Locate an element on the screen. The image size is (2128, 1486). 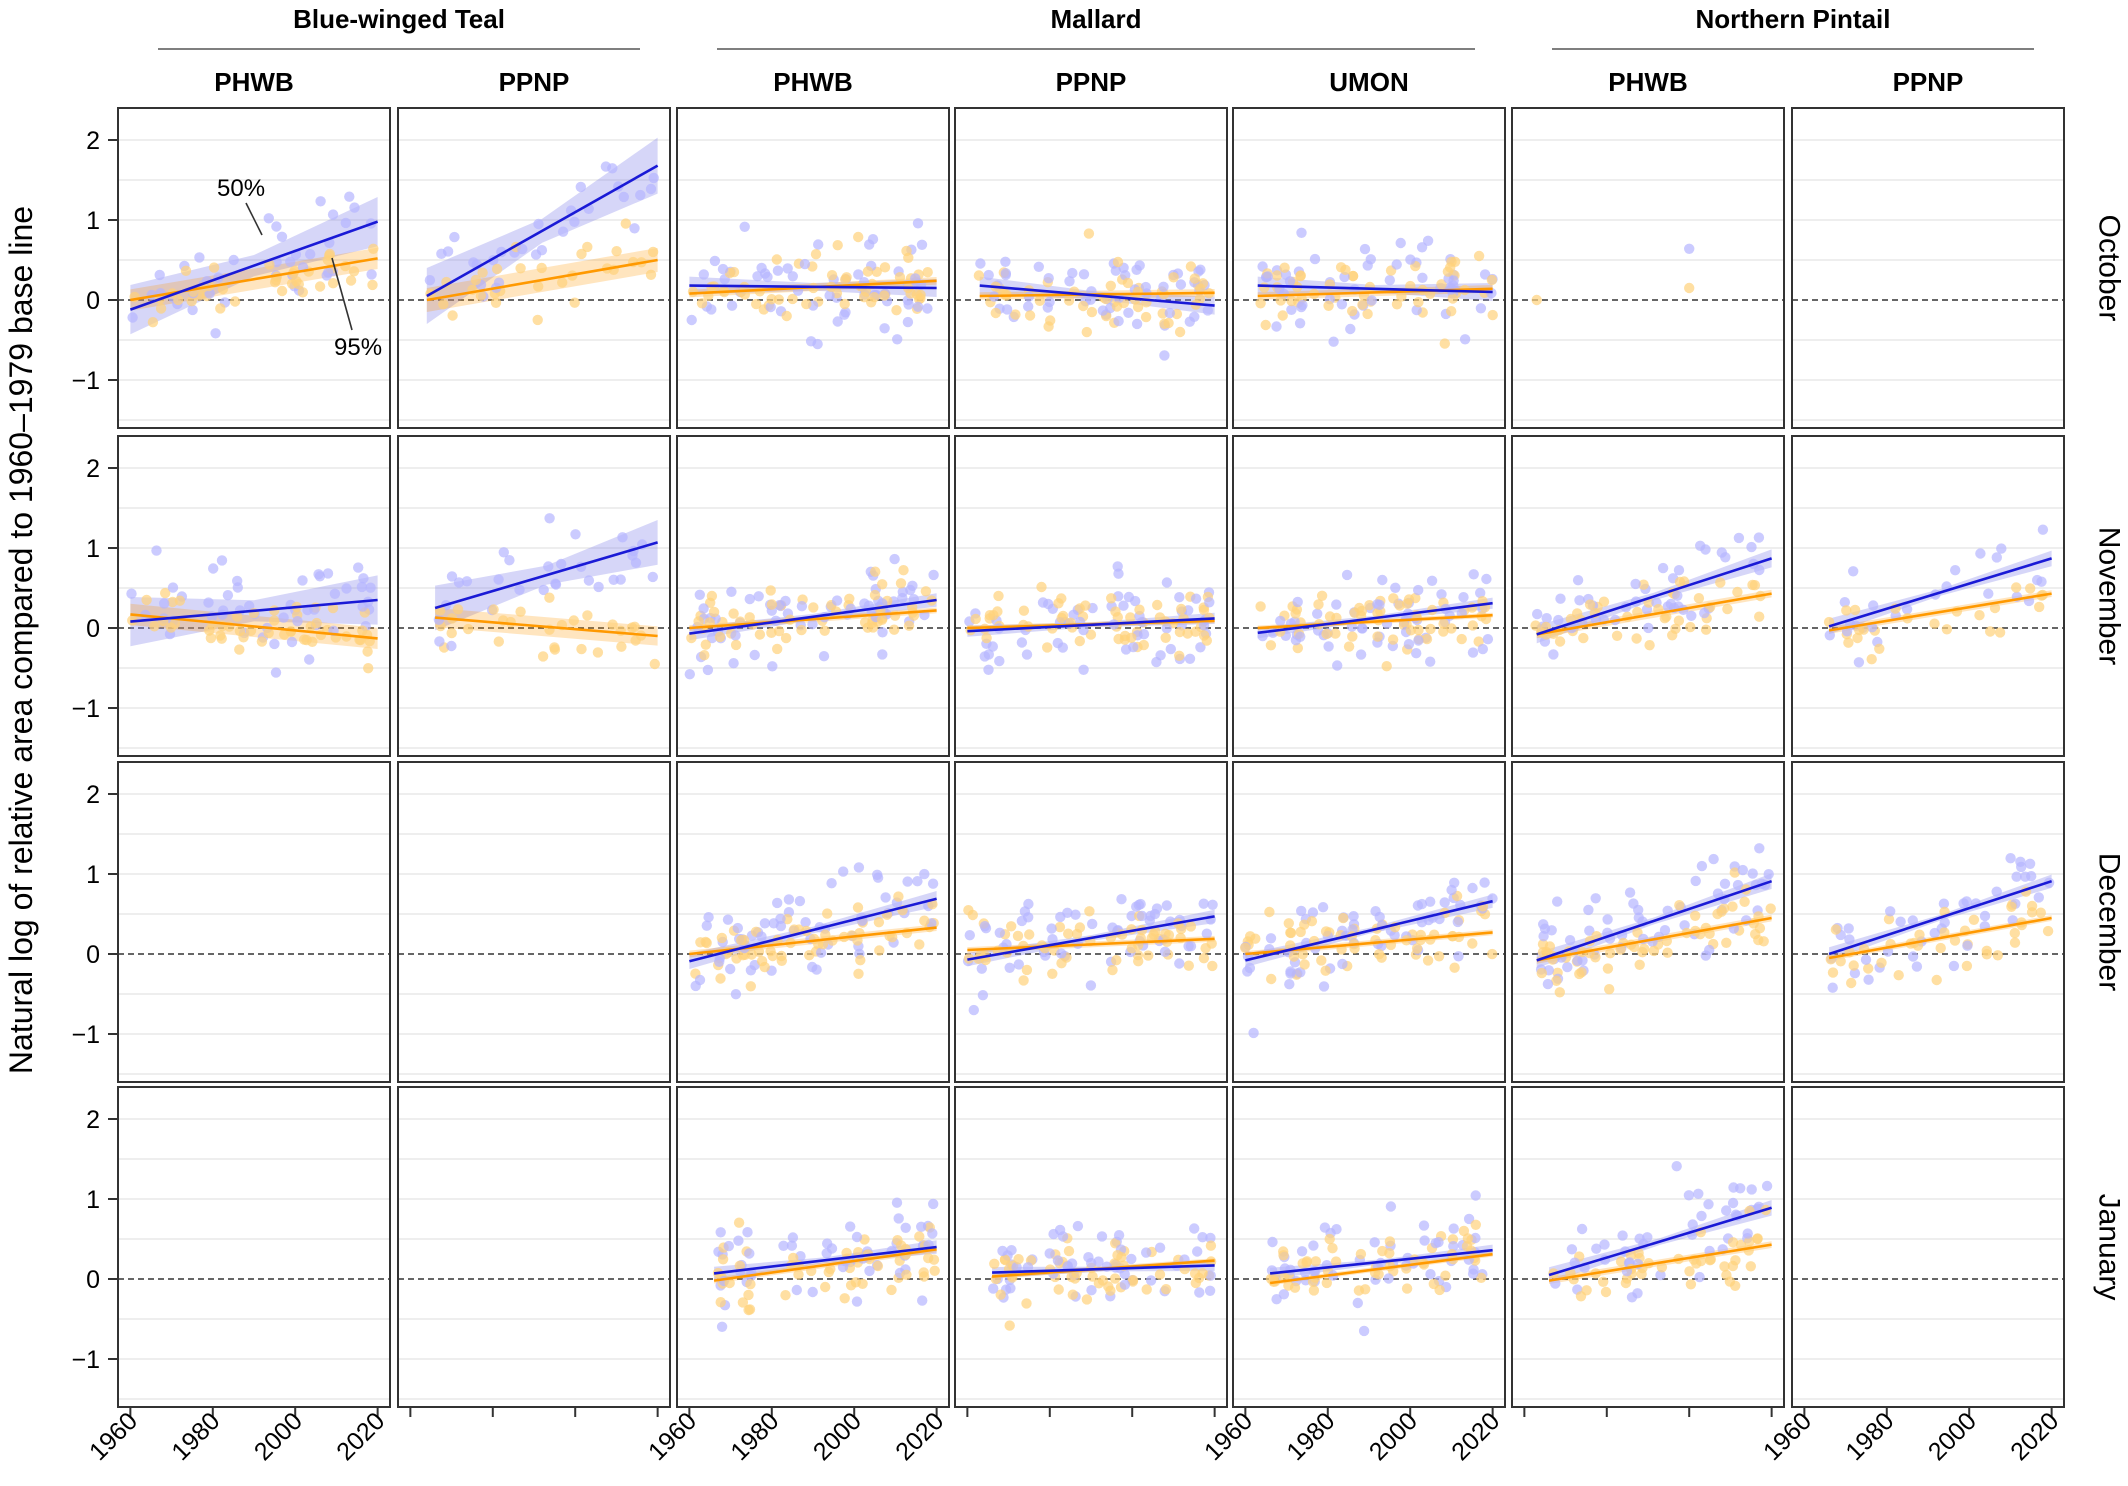
y-tick-label: 1 is located at coordinates (93, 1200).